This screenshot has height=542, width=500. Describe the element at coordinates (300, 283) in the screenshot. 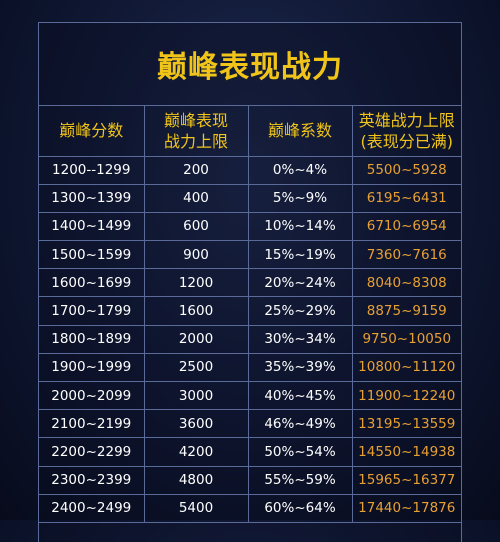

I see `cell-coefficient: 20%~24%` at that location.